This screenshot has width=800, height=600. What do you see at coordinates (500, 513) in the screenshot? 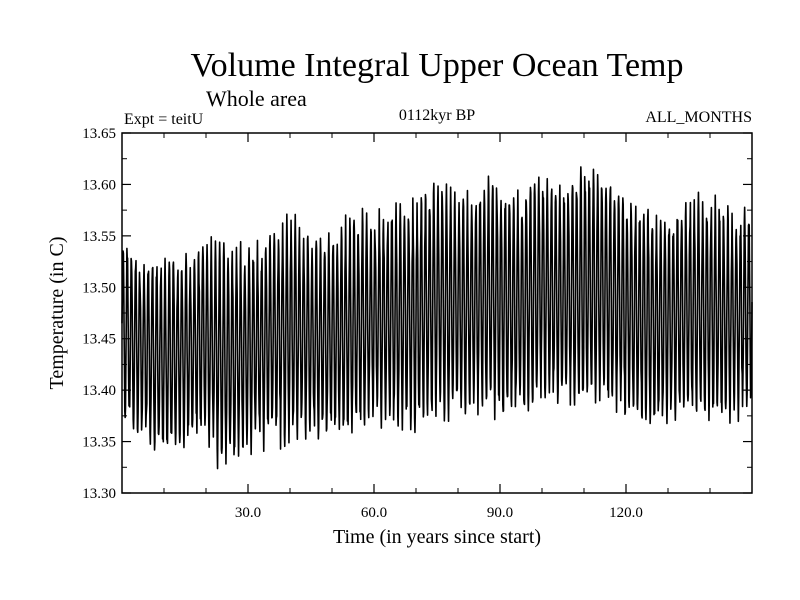
I see `x-tick-label: 90.0` at bounding box center [500, 513].